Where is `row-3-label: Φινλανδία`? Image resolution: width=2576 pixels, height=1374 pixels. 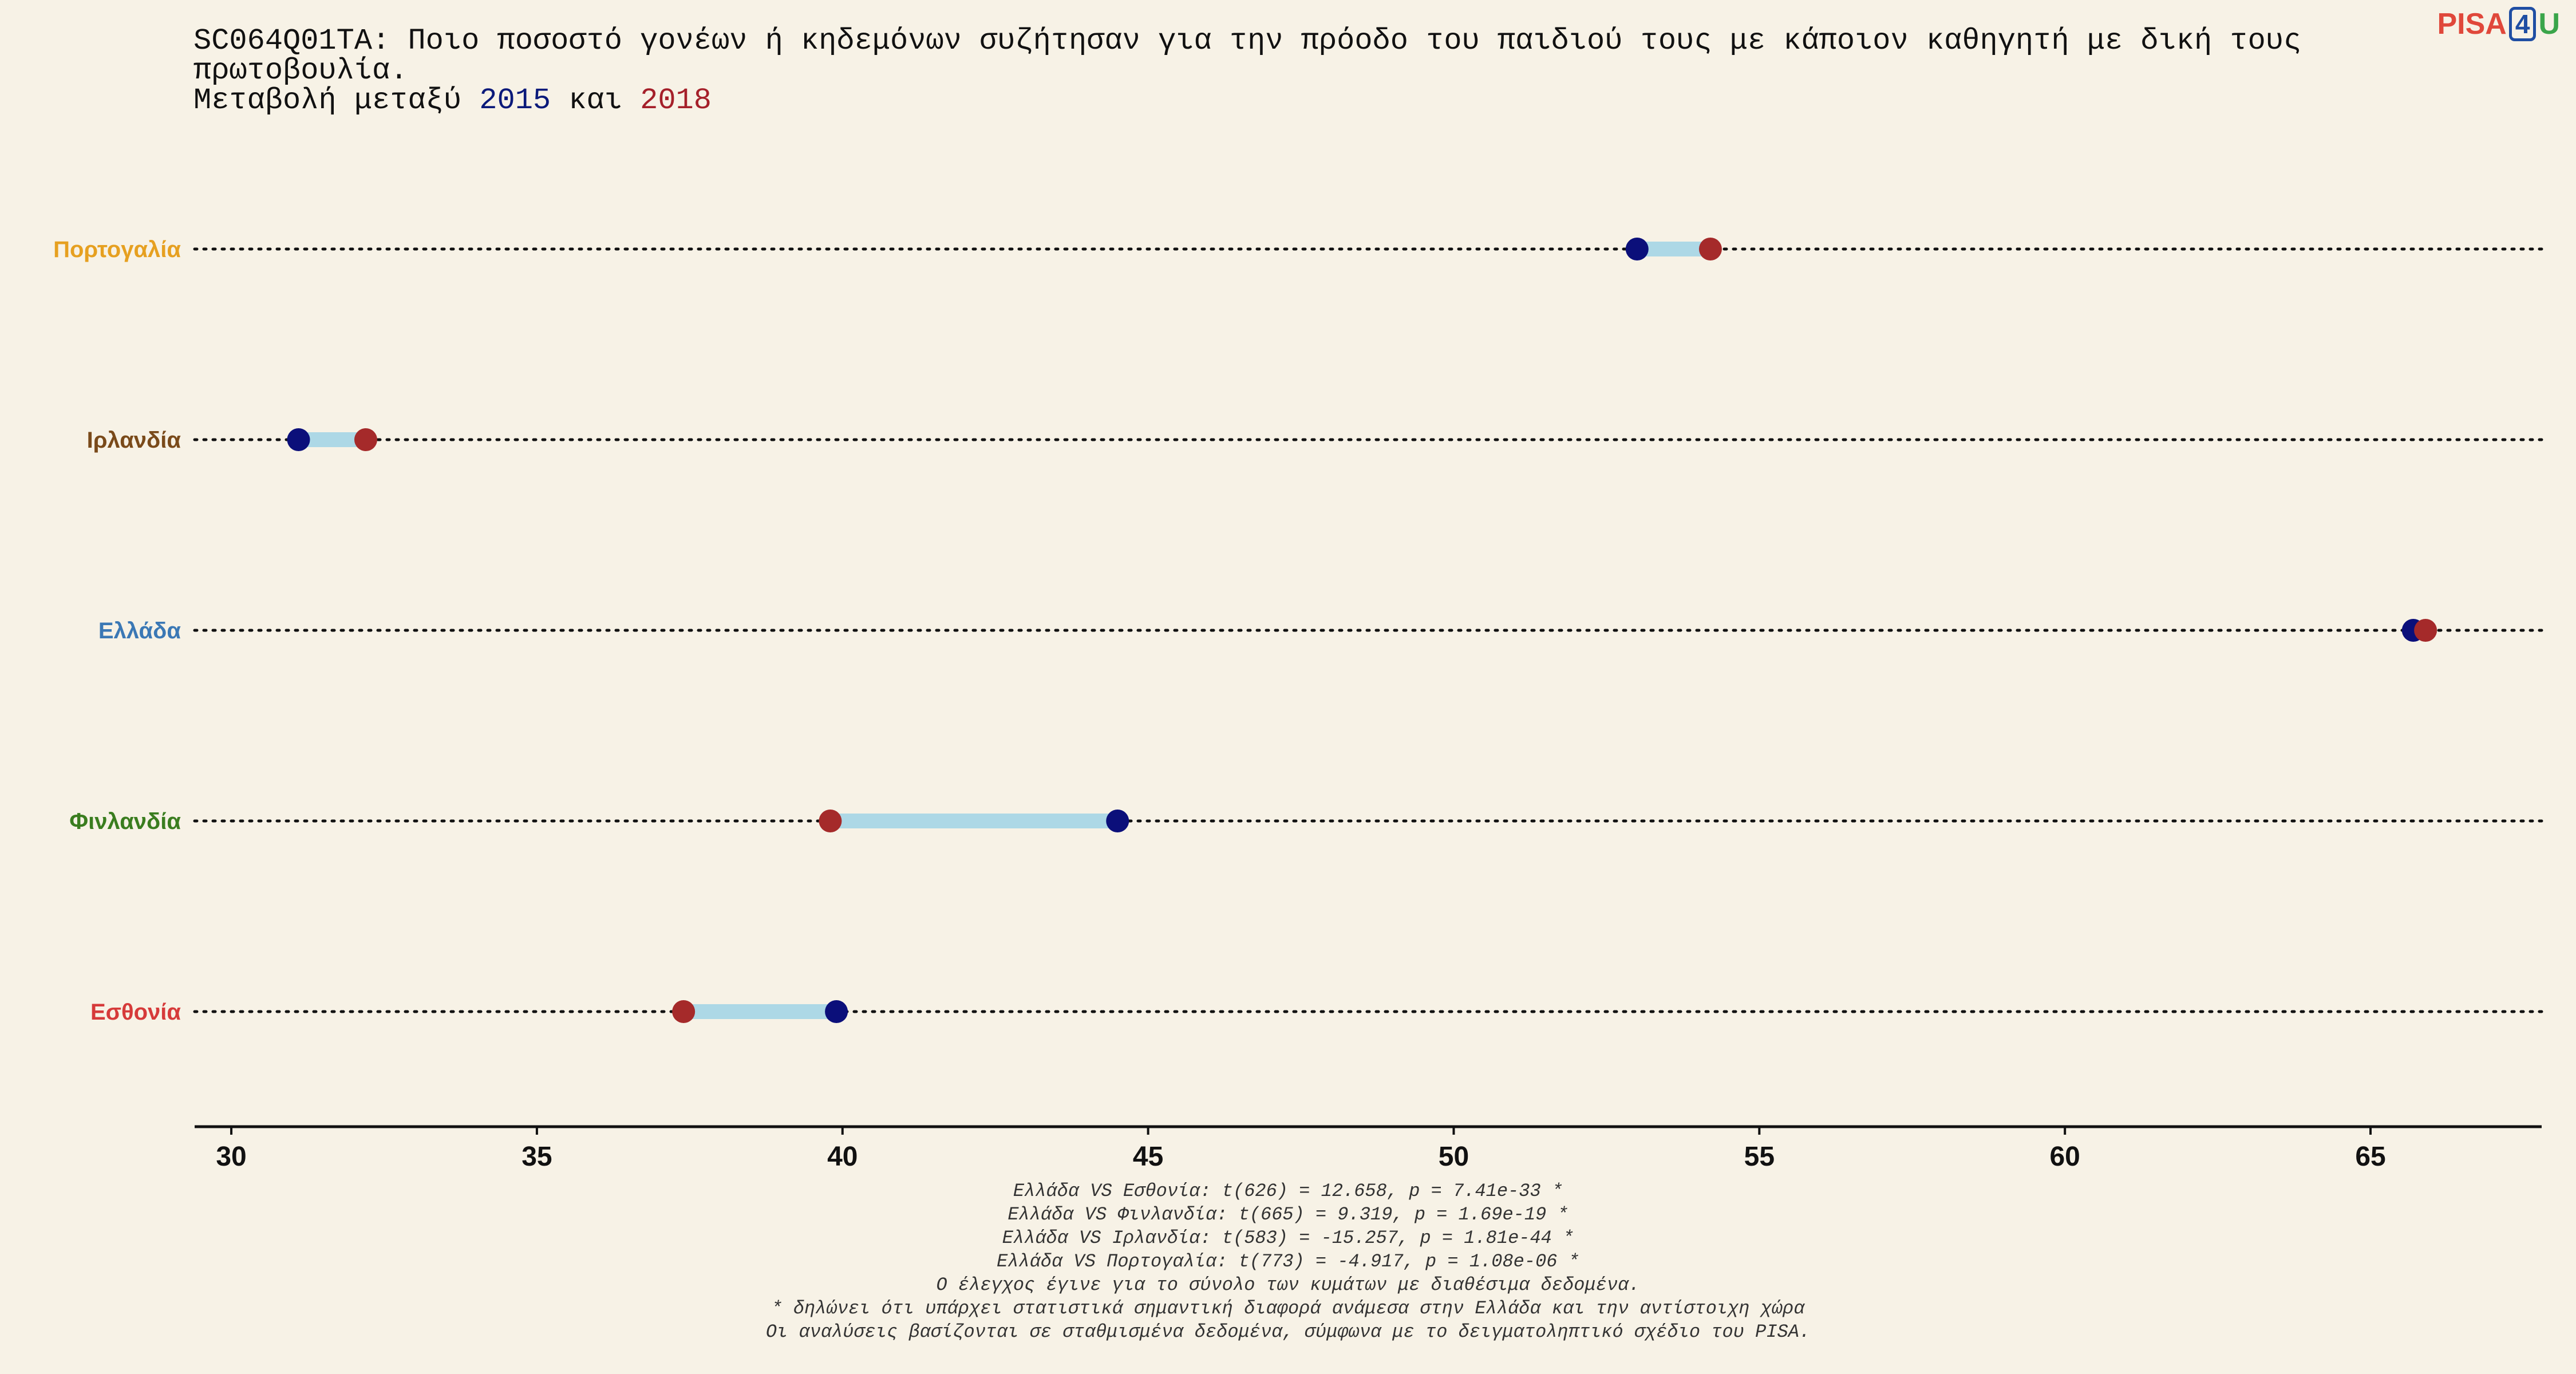 row-3-label: Φινλανδία is located at coordinates (125, 821).